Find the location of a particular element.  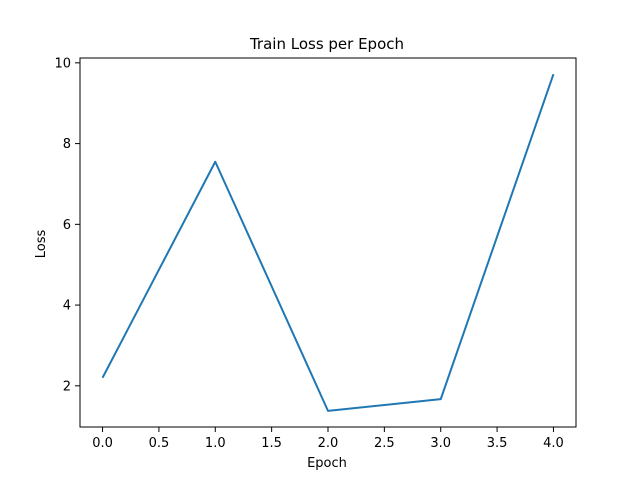

x-tick-label: 1.5 is located at coordinates (271, 443).